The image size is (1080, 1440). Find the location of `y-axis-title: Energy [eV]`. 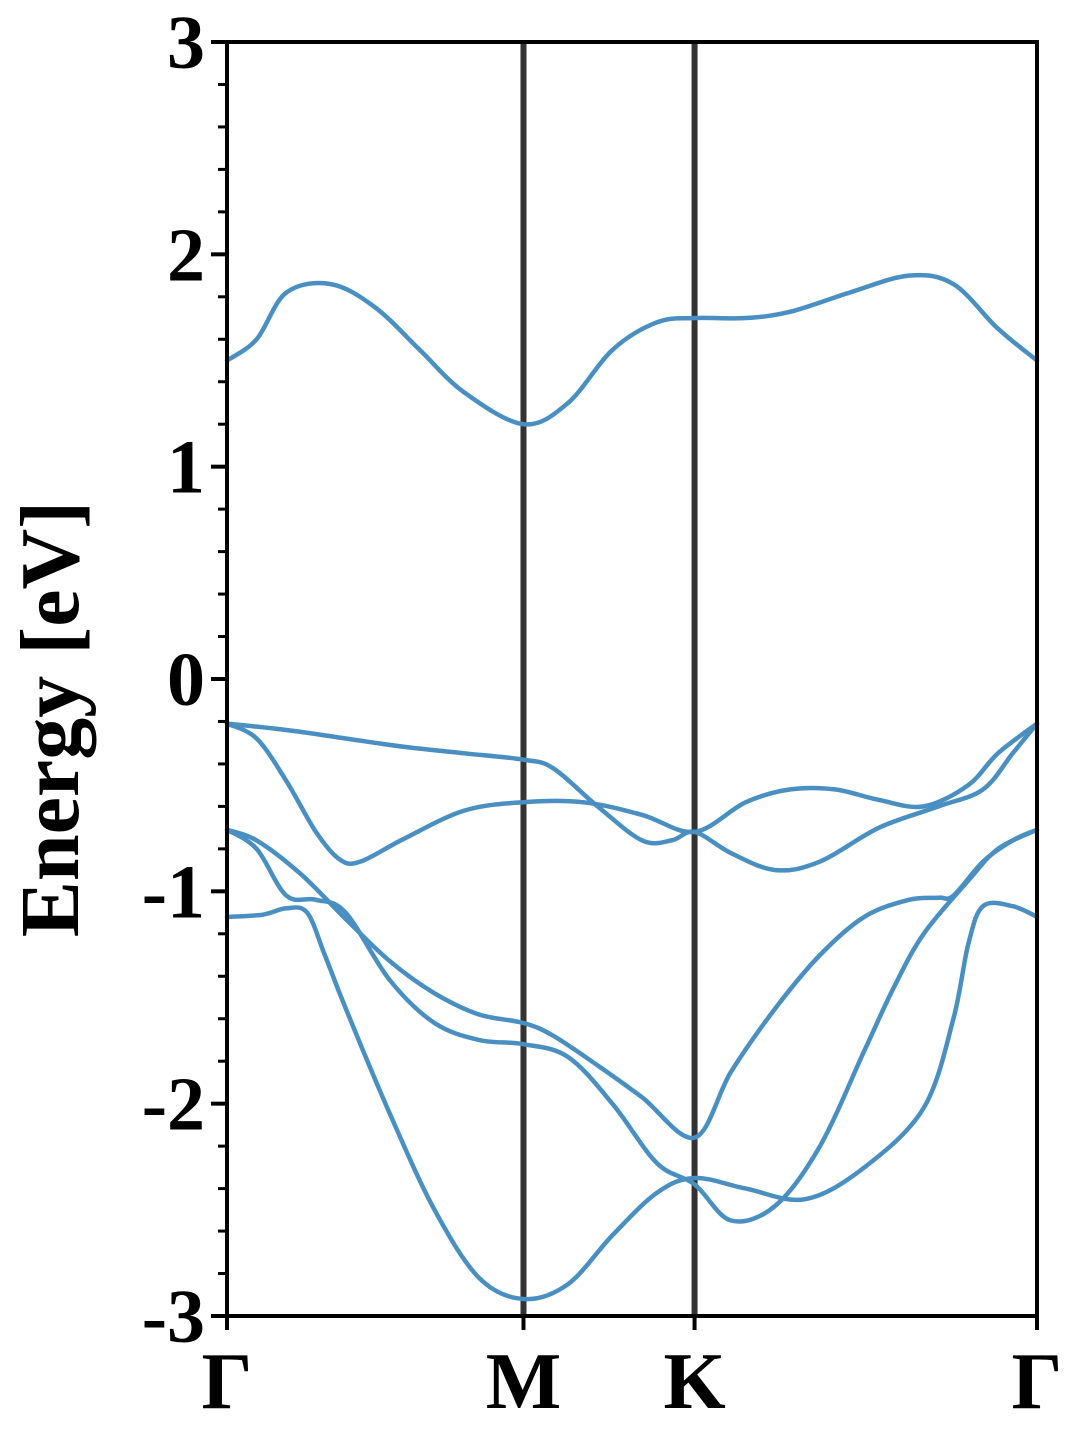

y-axis-title: Energy [eV] is located at coordinates (50, 719).